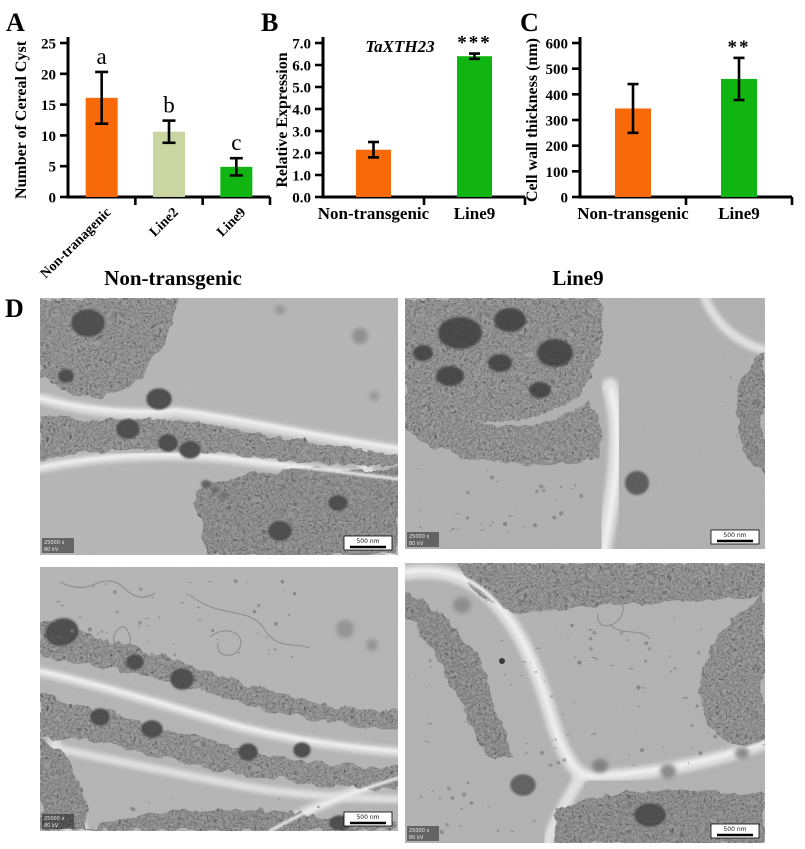  Describe the element at coordinates (102, 56) in the screenshot. I see `significance-label: a` at that location.